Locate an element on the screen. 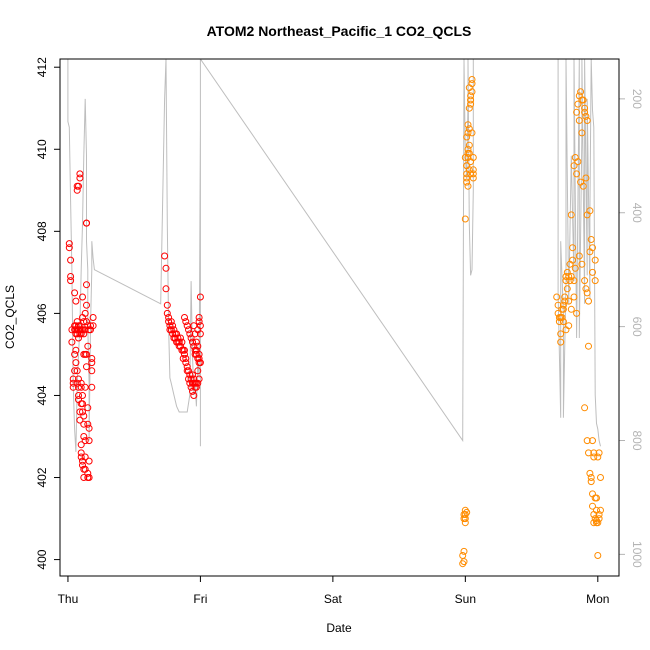 This screenshot has height=650, width=650. y2-tick-label: 1000 is located at coordinates (637, 554).